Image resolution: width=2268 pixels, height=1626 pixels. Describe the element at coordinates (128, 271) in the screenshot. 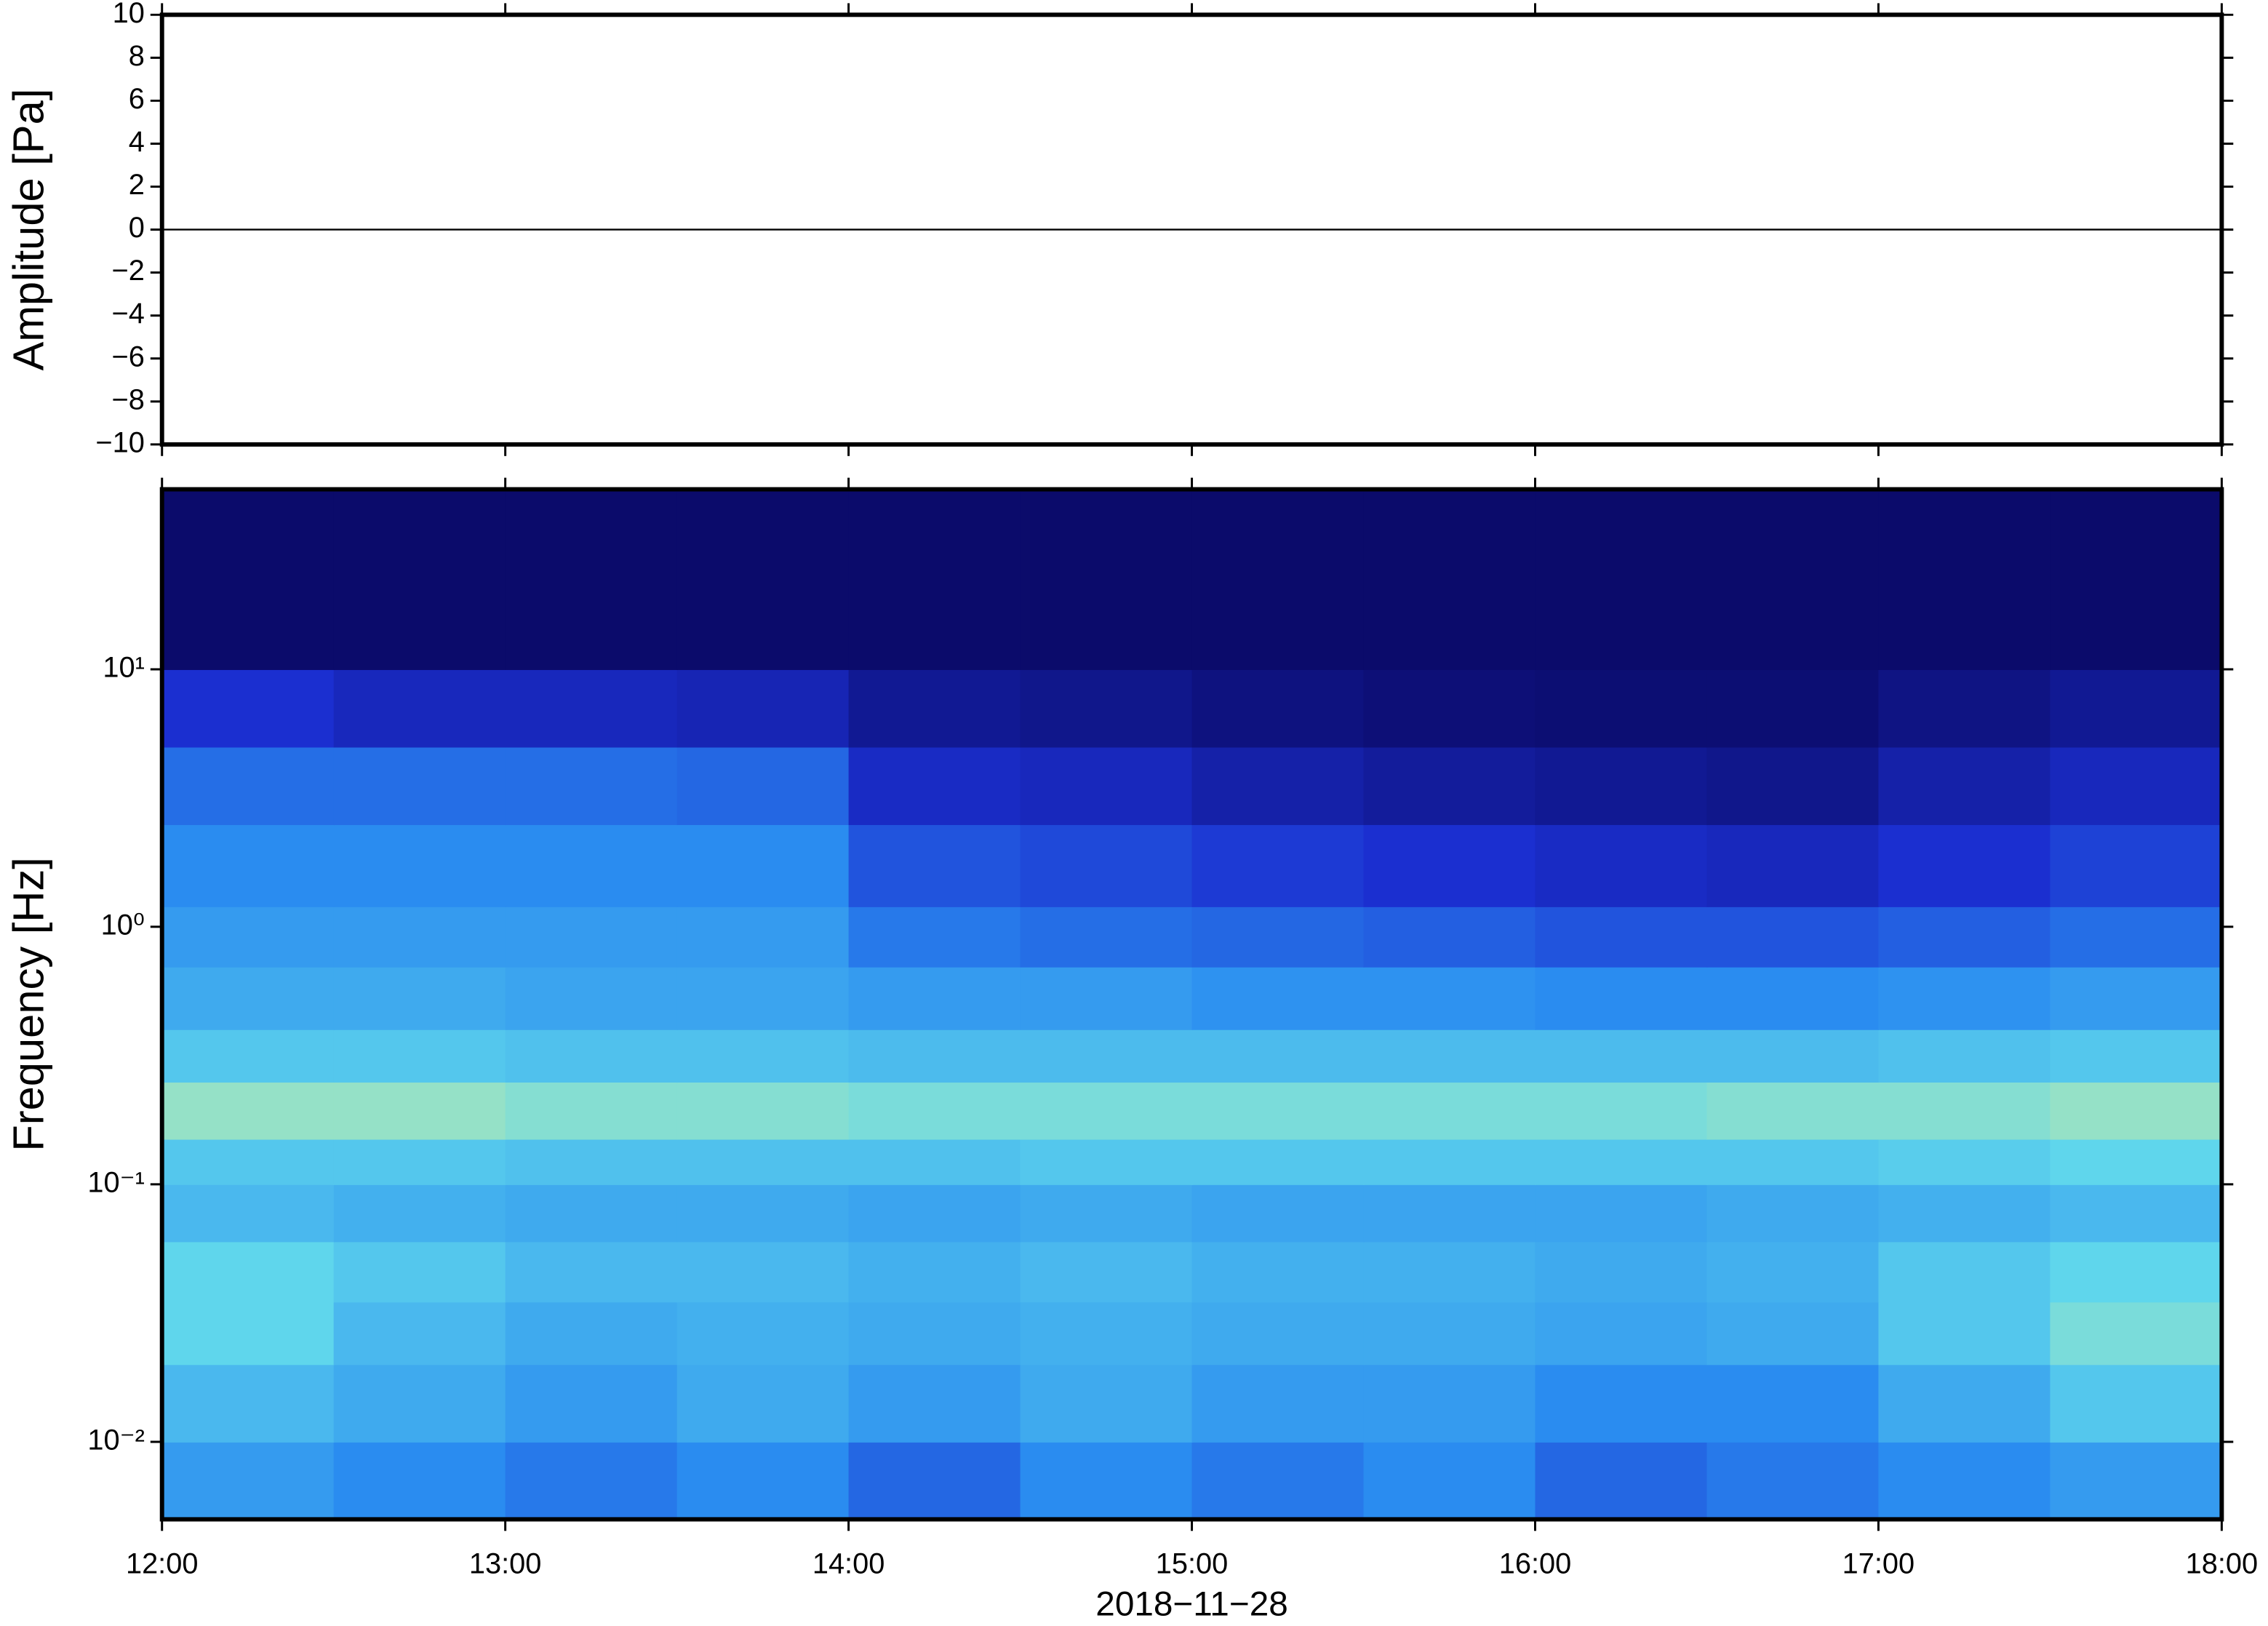

I see `y-tick-label: −2` at that location.